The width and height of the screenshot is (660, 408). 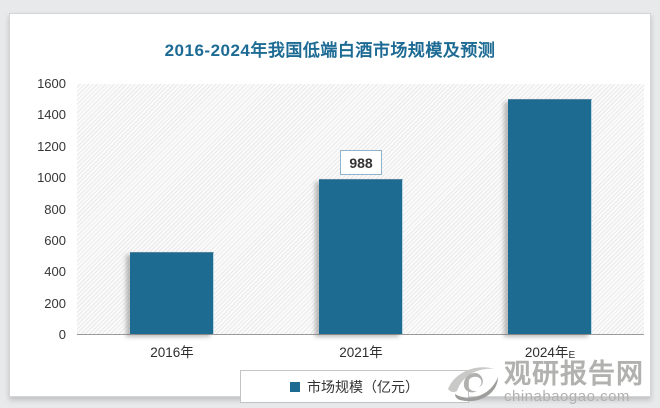 What do you see at coordinates (51, 83) in the screenshot?
I see `y-tick-label: 1600` at bounding box center [51, 83].